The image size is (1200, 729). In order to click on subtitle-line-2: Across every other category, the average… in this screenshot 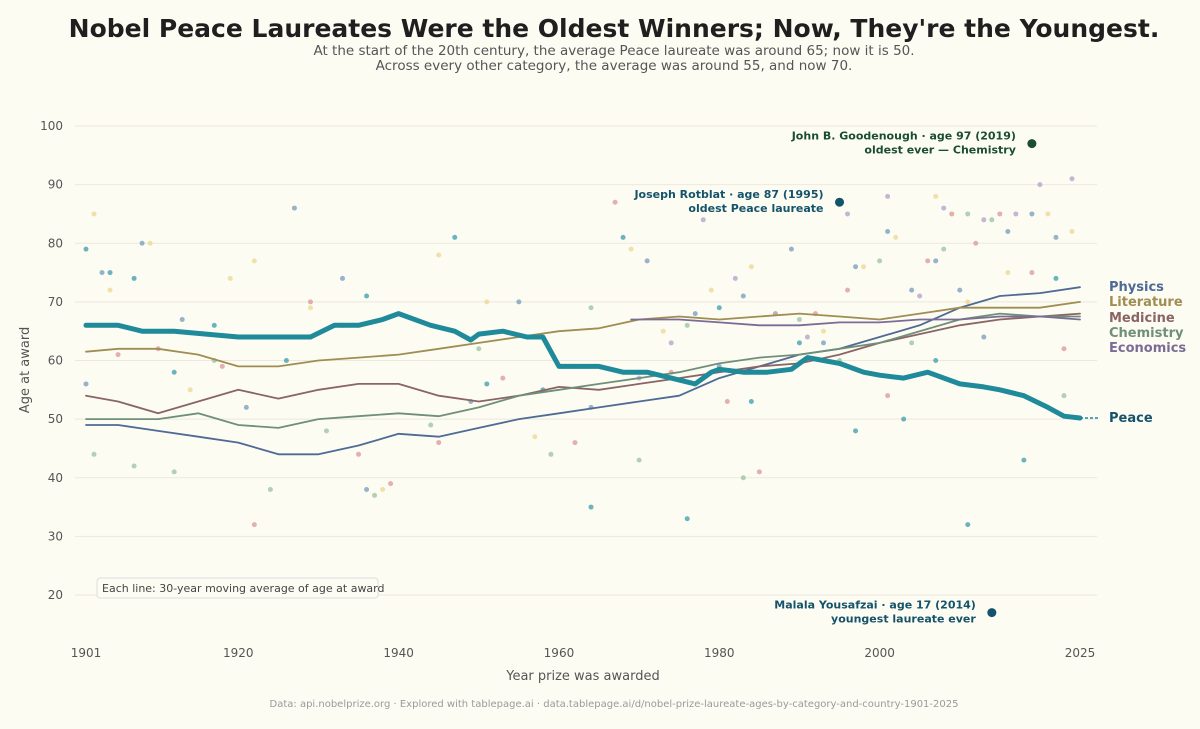, I will do `click(614, 66)`.